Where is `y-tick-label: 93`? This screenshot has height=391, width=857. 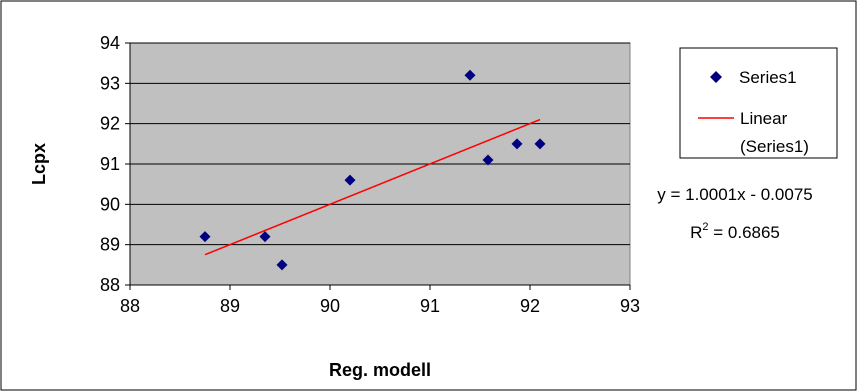
y-tick-label: 93 is located at coordinates (110, 83).